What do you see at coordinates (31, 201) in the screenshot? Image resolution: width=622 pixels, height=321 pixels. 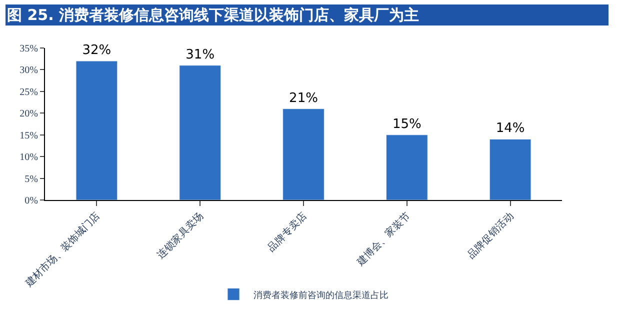 I see `y-tick-label: 0%` at bounding box center [31, 201].